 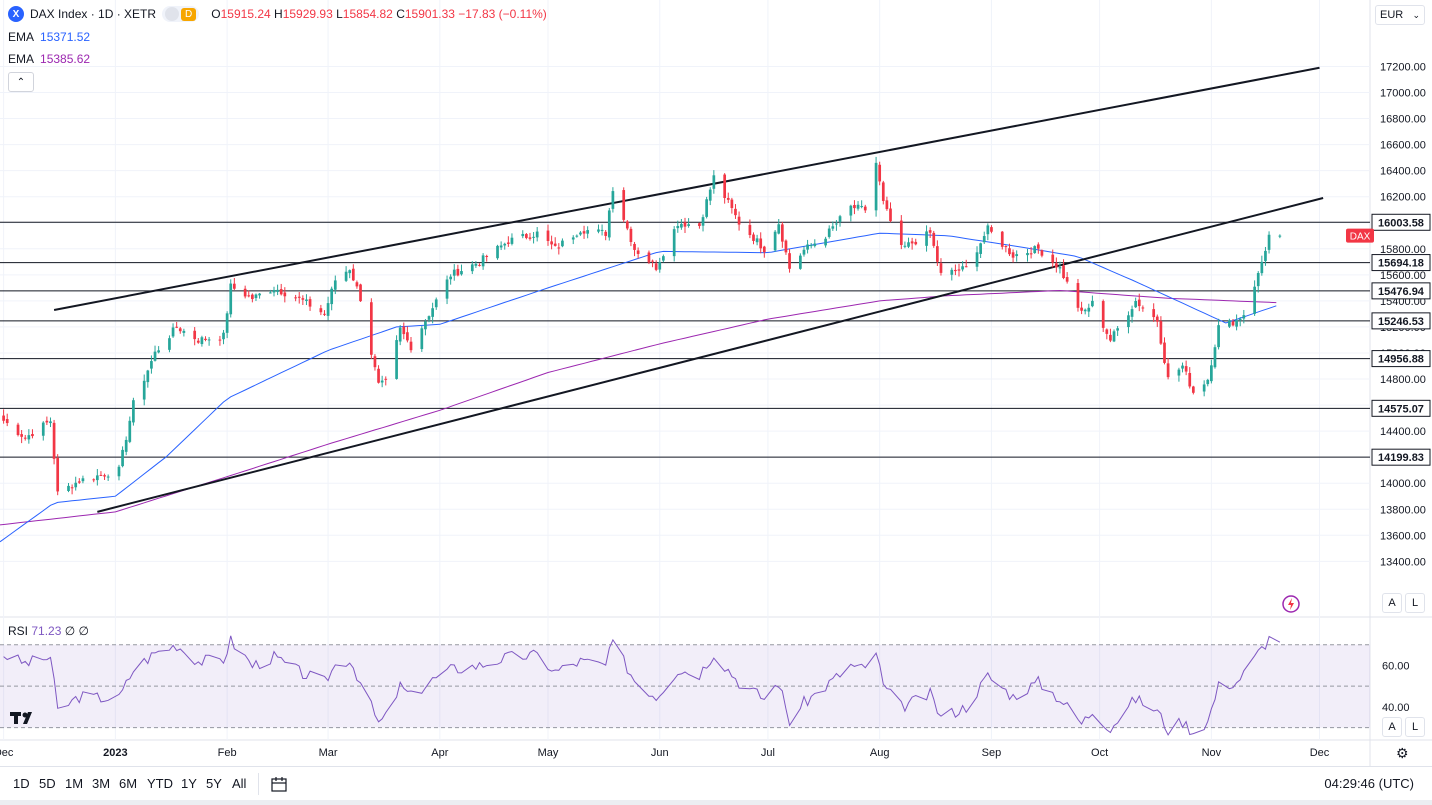 What do you see at coordinates (21, 82) in the screenshot?
I see `collapse-legend-button: ⌃` at bounding box center [21, 82].